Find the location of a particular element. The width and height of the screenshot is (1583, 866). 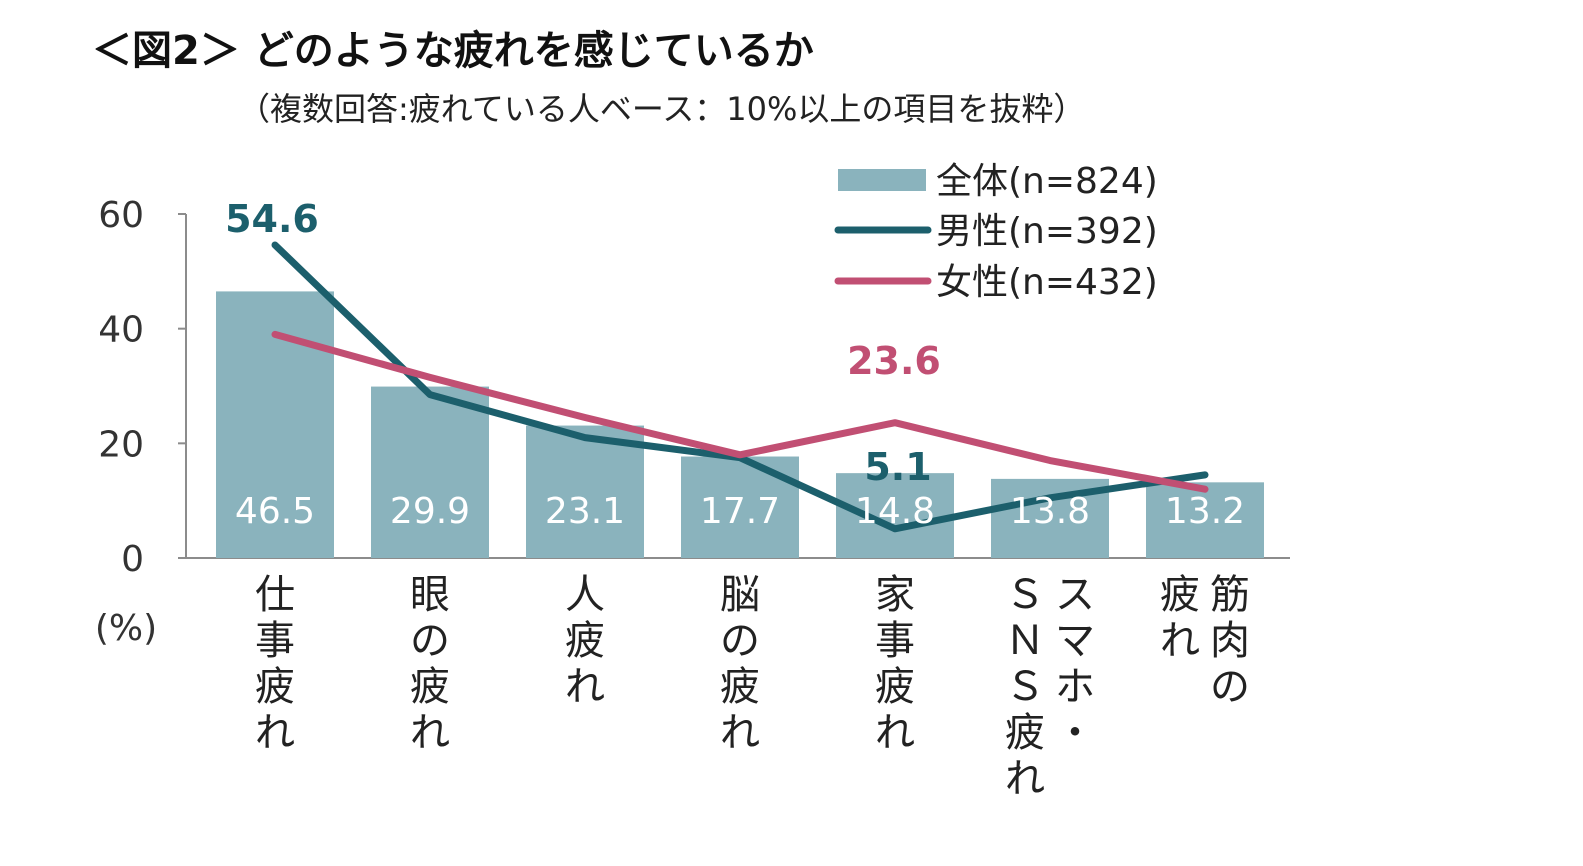

legend: 全体(n=824) 男性(n=392) 女性(n=432) is located at coordinates (996, 232).